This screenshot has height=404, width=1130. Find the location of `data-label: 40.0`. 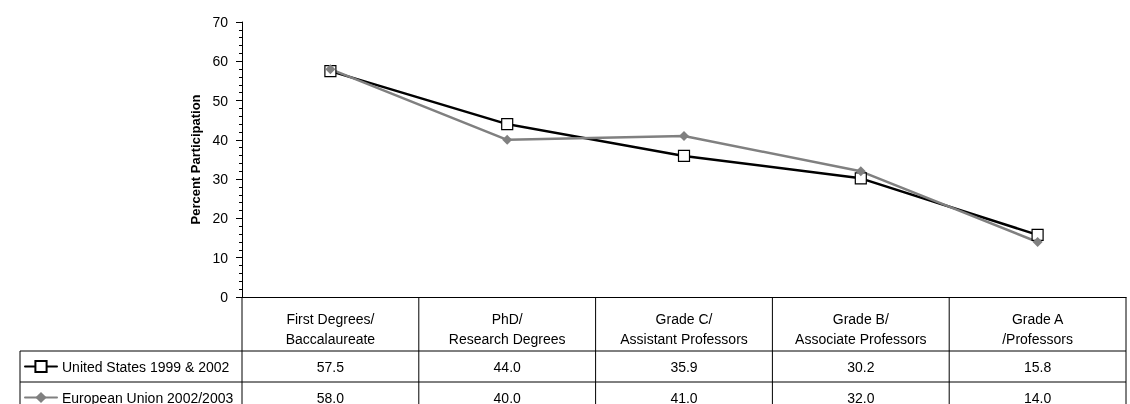

data-label: 40.0 is located at coordinates (507, 396).